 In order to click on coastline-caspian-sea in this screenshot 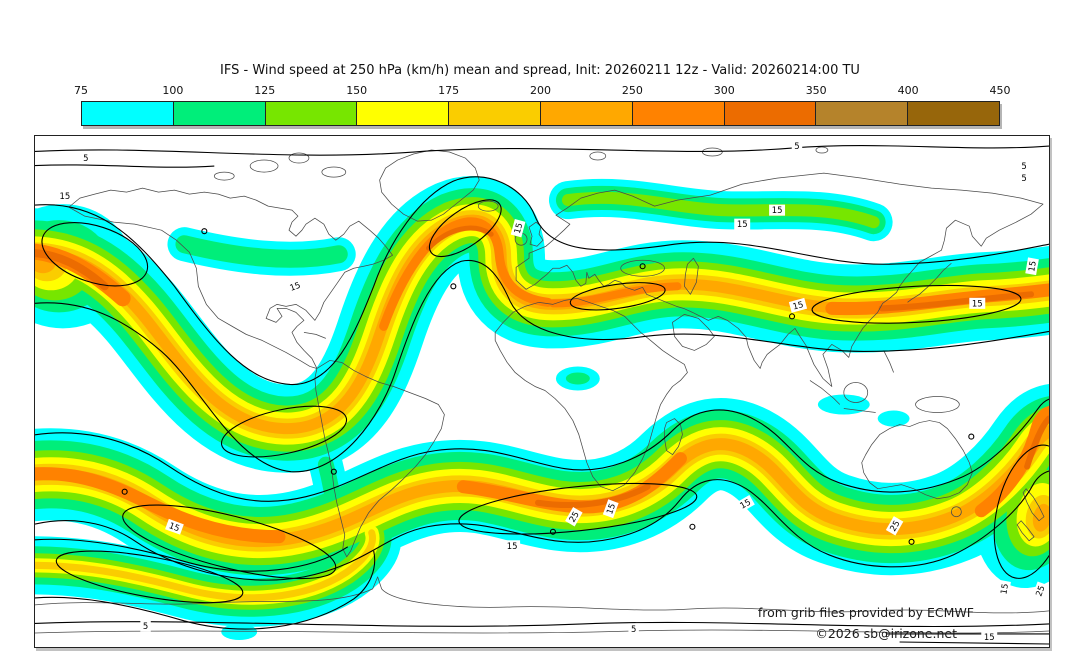, I will do `click(691, 276)`.